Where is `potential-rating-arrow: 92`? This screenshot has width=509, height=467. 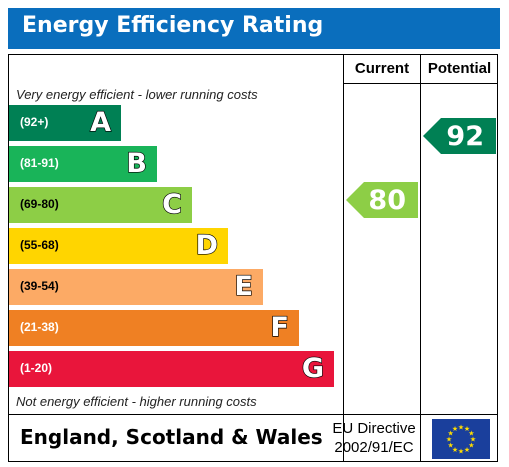 potential-rating-arrow: 92 is located at coordinates (459, 136).